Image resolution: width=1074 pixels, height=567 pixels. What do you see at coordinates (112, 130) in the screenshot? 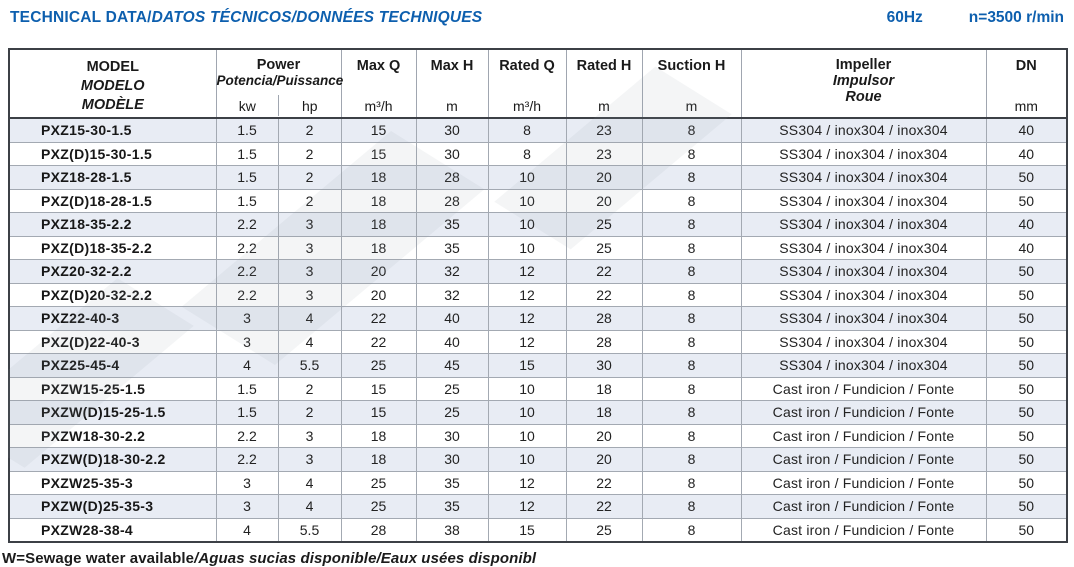
I see `cell-model: PXZ15-30-1.5` at bounding box center [112, 130].